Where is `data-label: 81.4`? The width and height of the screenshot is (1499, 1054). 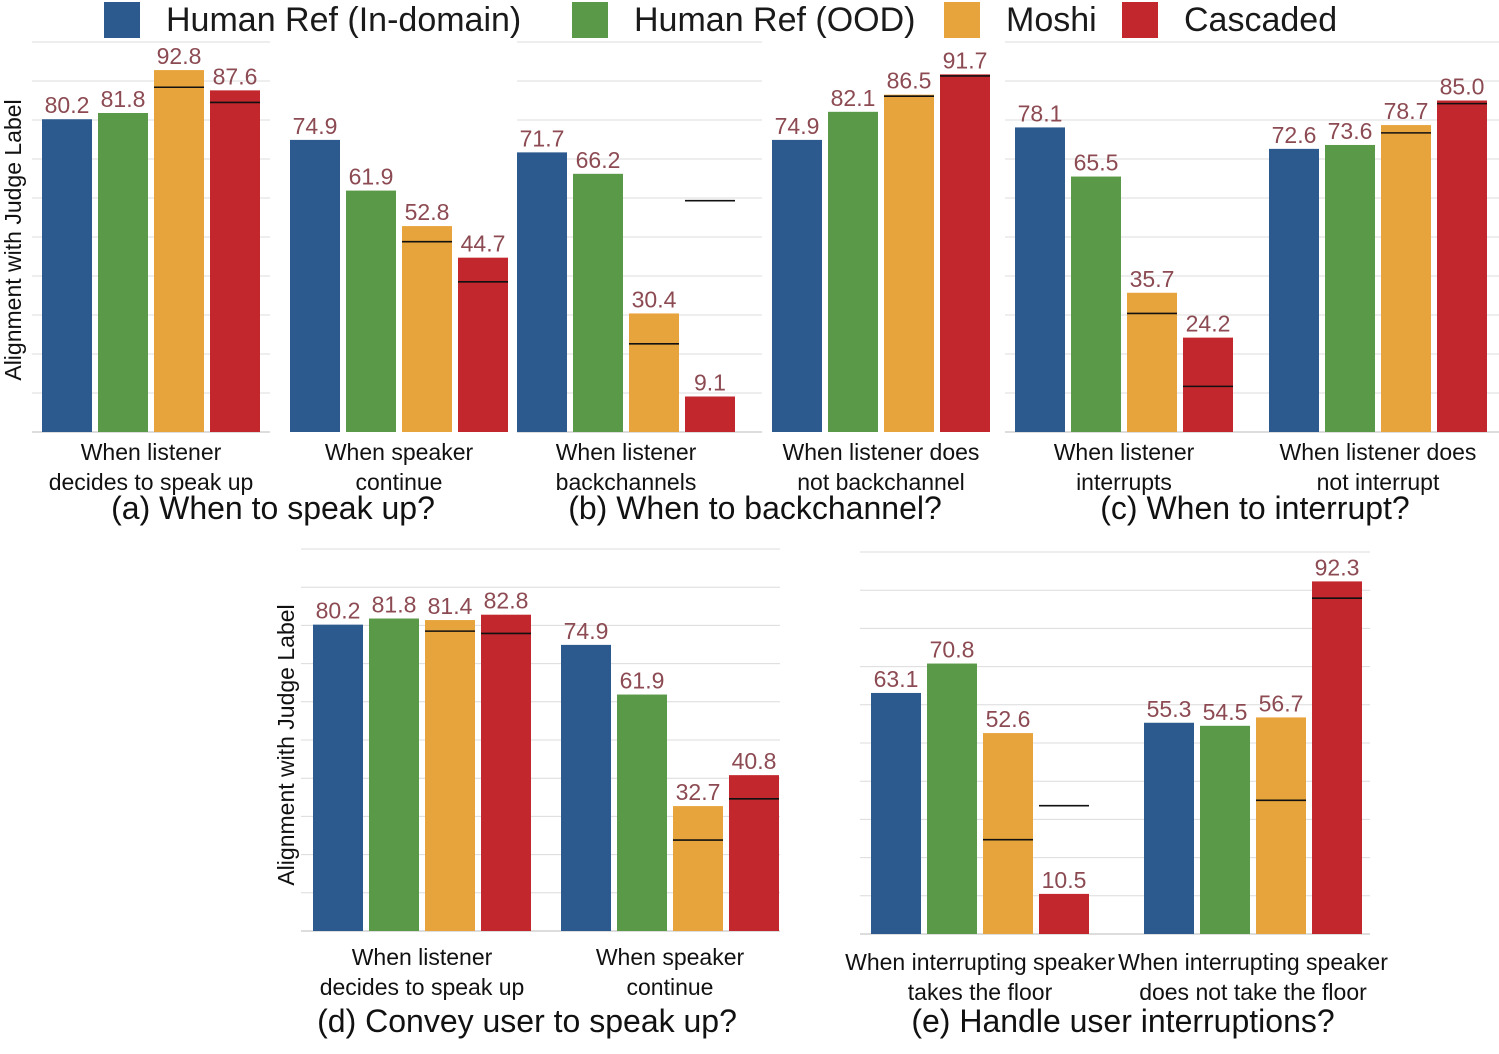 data-label: 81.4 is located at coordinates (450, 606).